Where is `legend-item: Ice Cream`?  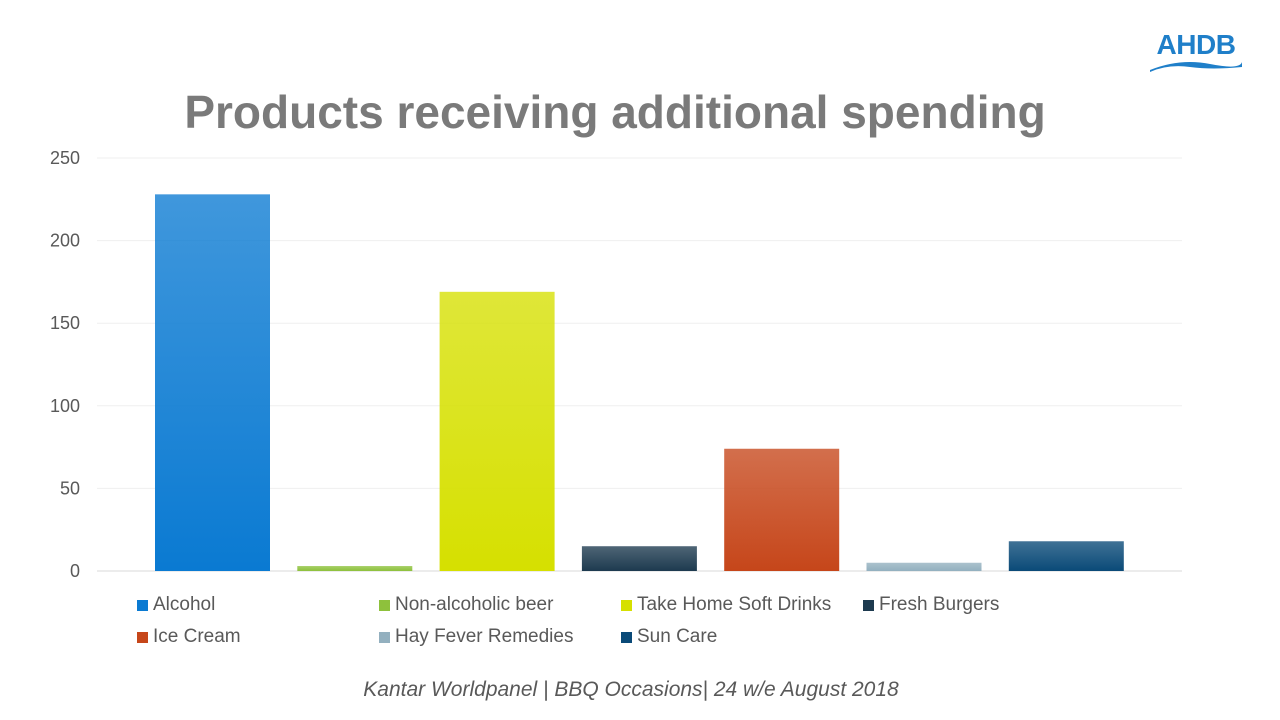 legend-item: Ice Cream is located at coordinates (189, 637).